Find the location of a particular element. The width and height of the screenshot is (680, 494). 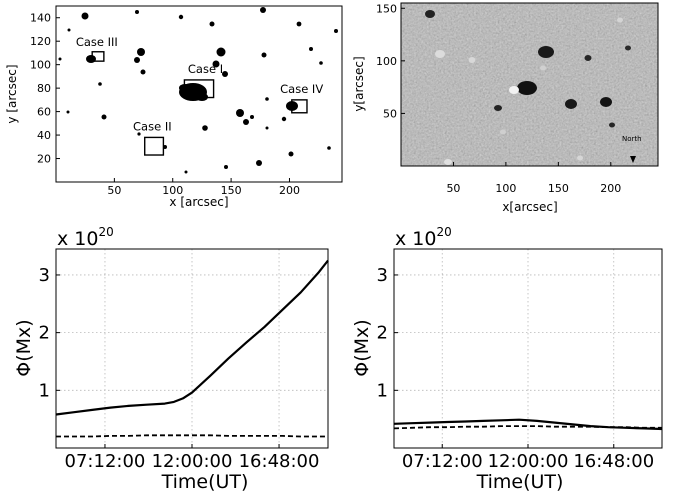

north-label: North is located at coordinates (632, 139).